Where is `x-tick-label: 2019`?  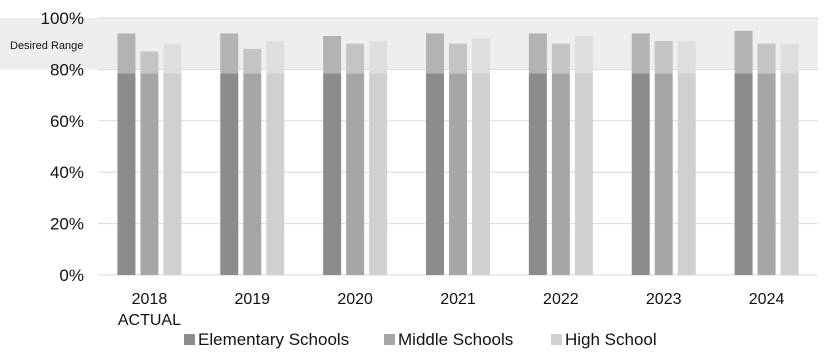 x-tick-label: 2019 is located at coordinates (252, 299).